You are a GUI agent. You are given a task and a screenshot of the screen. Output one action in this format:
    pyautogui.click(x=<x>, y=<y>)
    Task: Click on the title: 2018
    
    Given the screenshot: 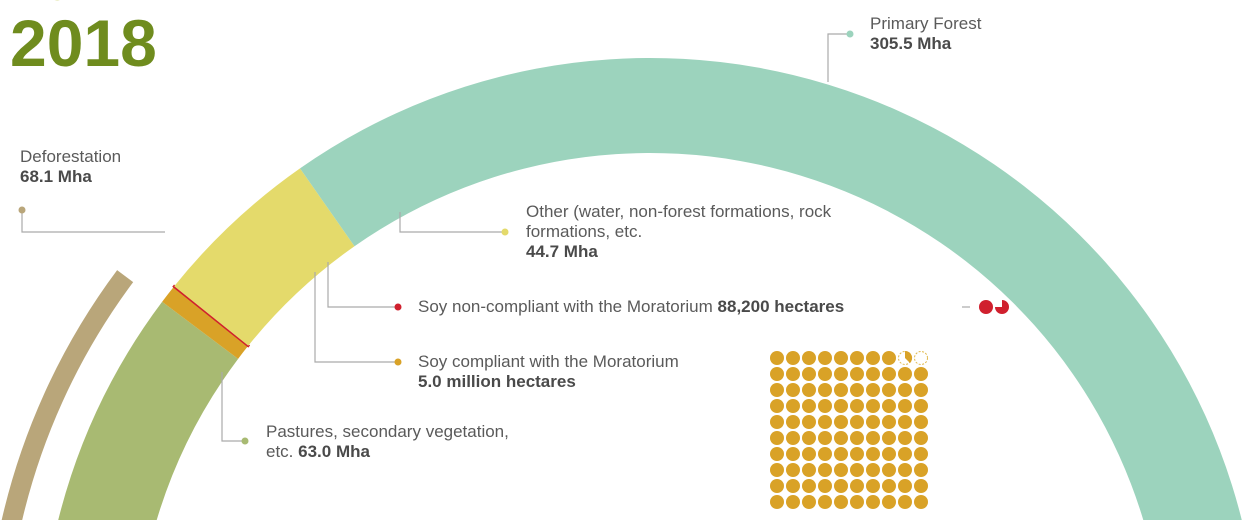 What is the action you would take?
    pyautogui.click(x=83, y=43)
    